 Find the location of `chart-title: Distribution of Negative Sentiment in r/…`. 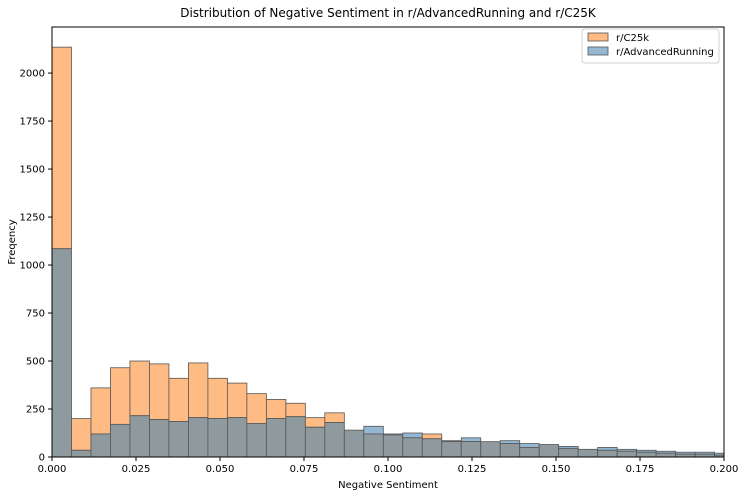

chart-title: Distribution of Negative Sentiment in r/… is located at coordinates (388, 13).